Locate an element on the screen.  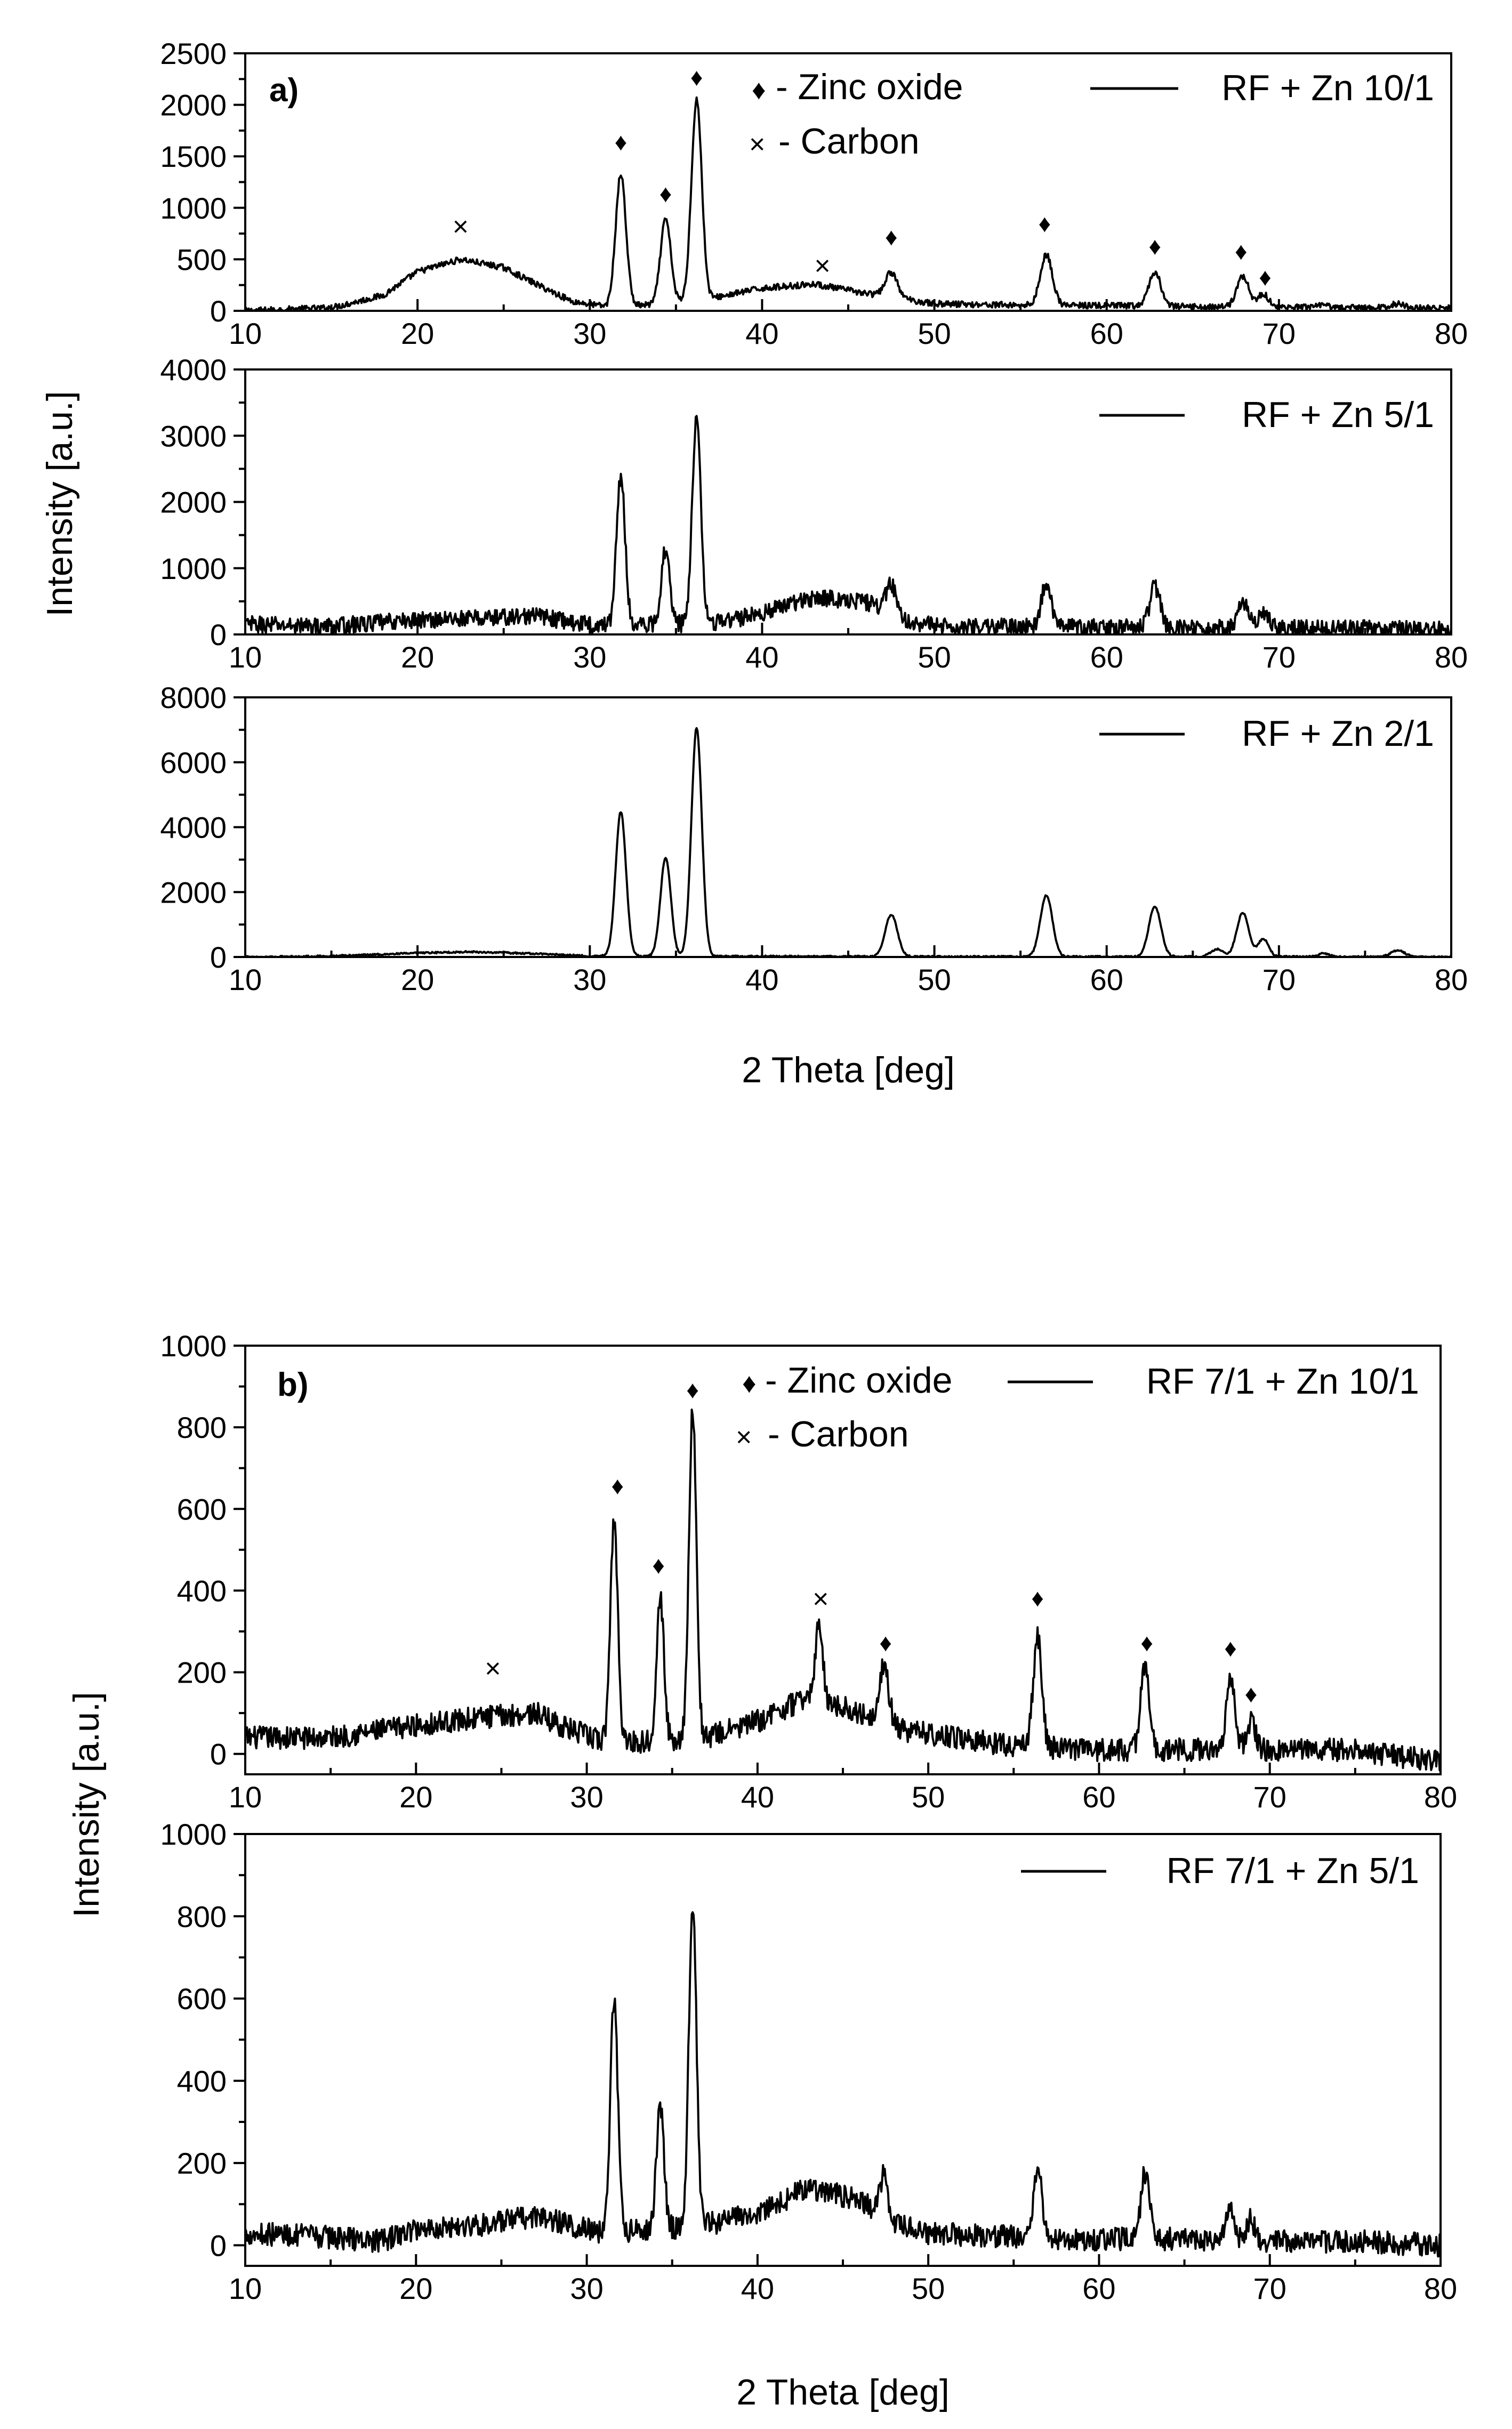
y-tick-label: 6000 is located at coordinates (193, 762).